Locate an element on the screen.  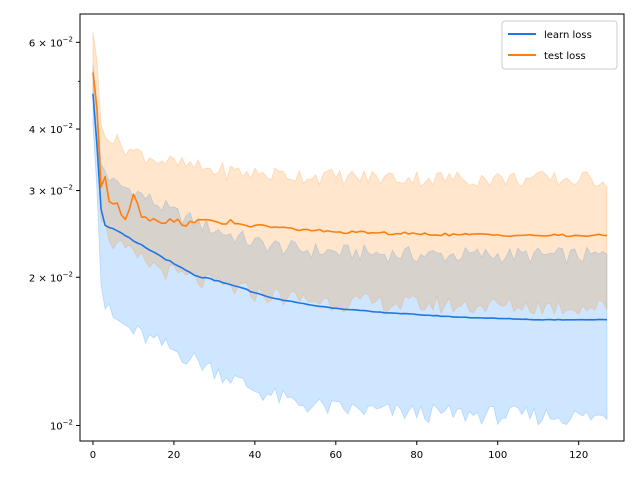
x-tick-label: 100 is located at coordinates (497, 455).